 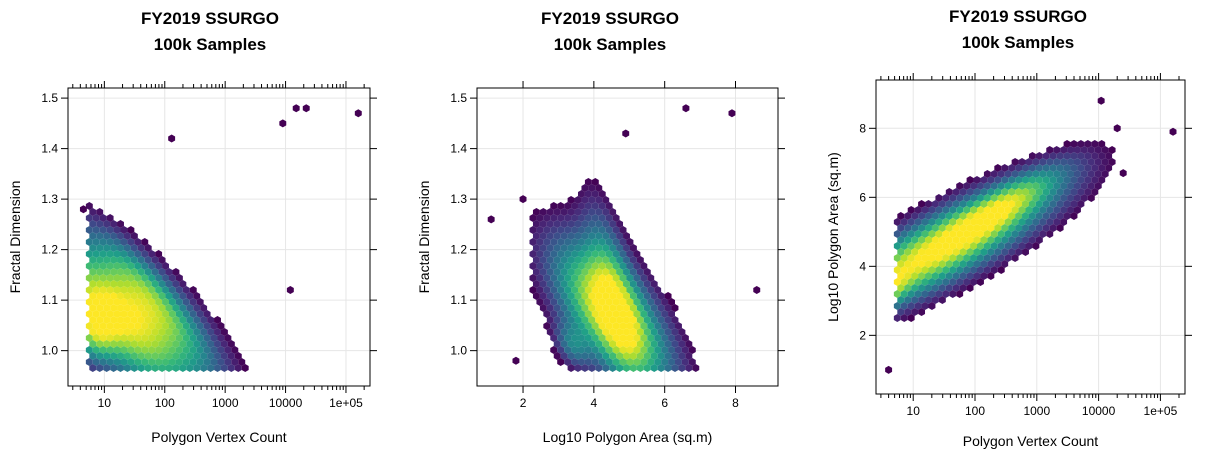 I want to click on y-tick-label: 1.0, so click(x=49, y=351).